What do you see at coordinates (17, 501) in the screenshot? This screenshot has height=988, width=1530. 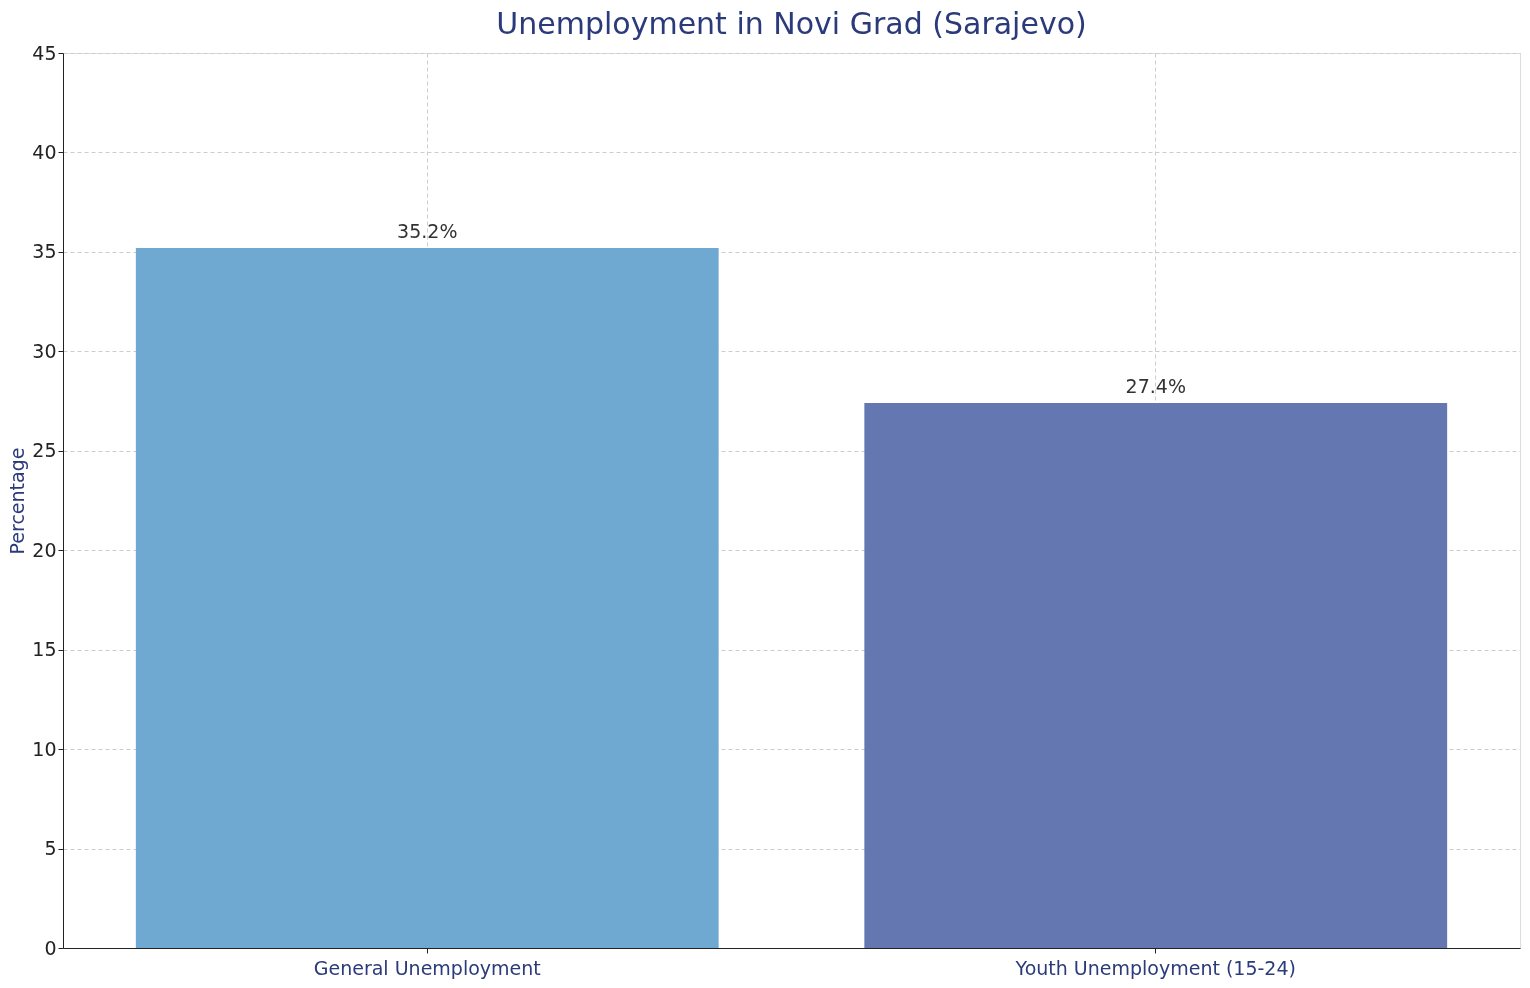 I see `y-axis-title: Percentage` at bounding box center [17, 501].